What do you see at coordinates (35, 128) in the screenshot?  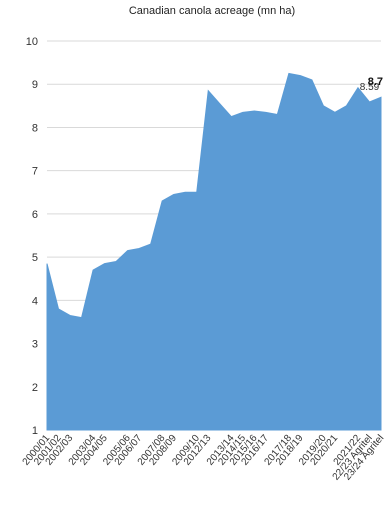 I see `y-tick-label: 8` at bounding box center [35, 128].